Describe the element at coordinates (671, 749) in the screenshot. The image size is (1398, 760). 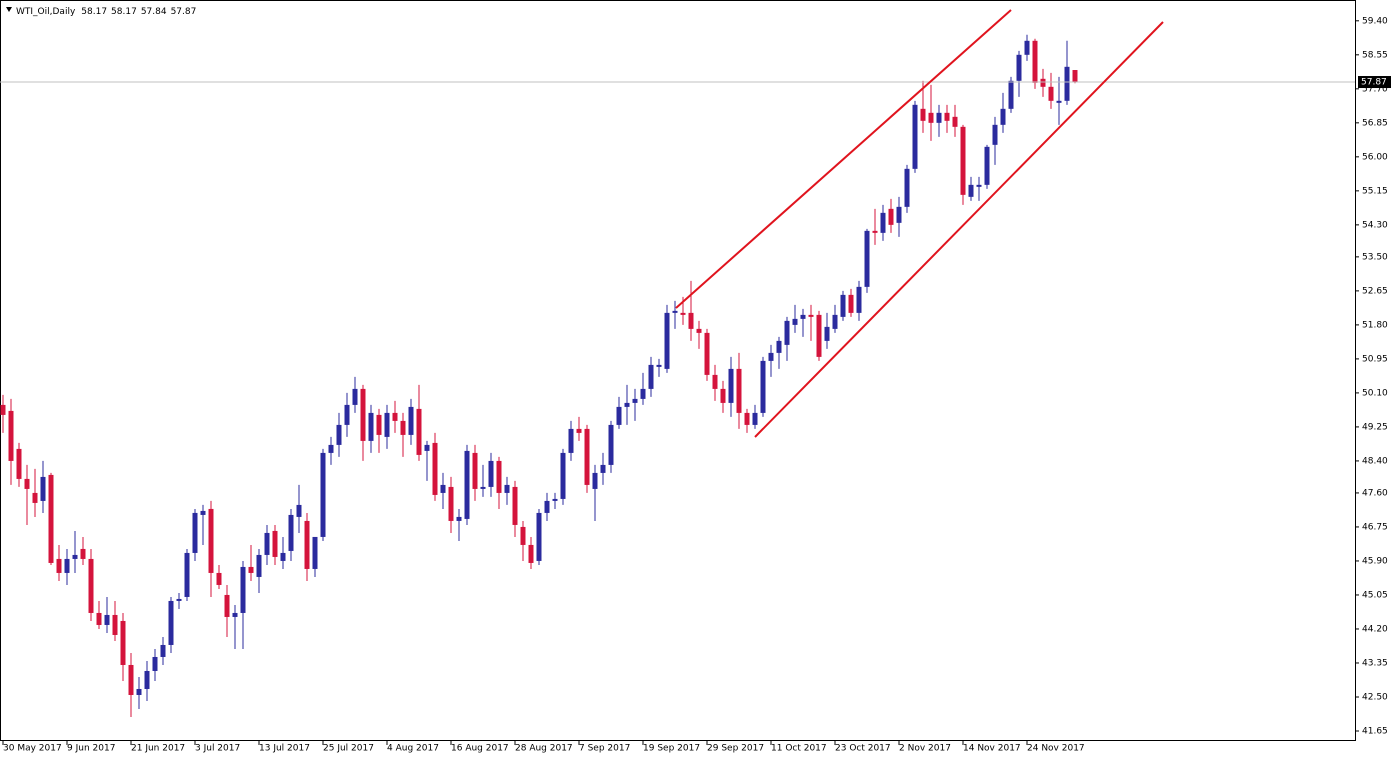
I see `x-tick-label: 19 Sep 2017` at that location.